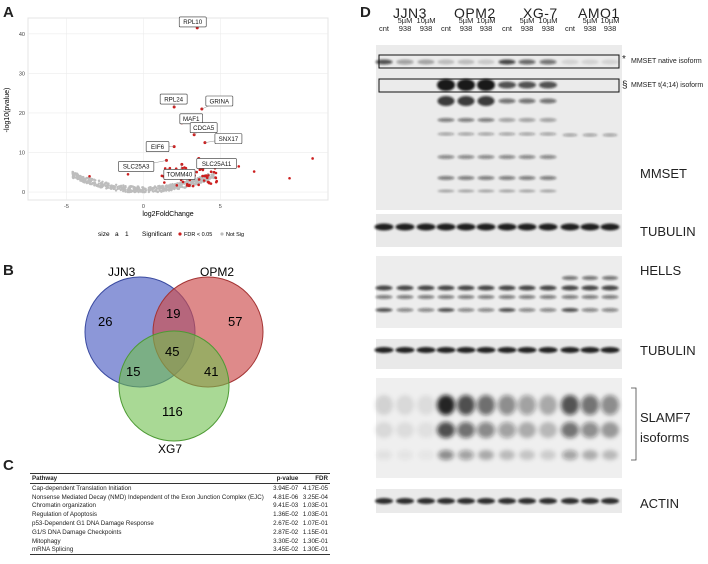  Describe the element at coordinates (180, 175) in the screenshot. I see `gene-label-tomm40: TOMM40` at that location.